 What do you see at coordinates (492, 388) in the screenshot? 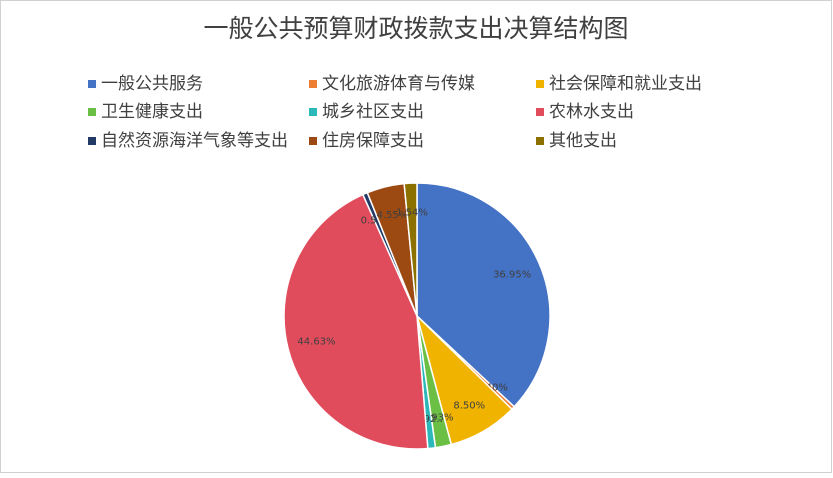
I see `value-label: 0.40%` at bounding box center [492, 388].